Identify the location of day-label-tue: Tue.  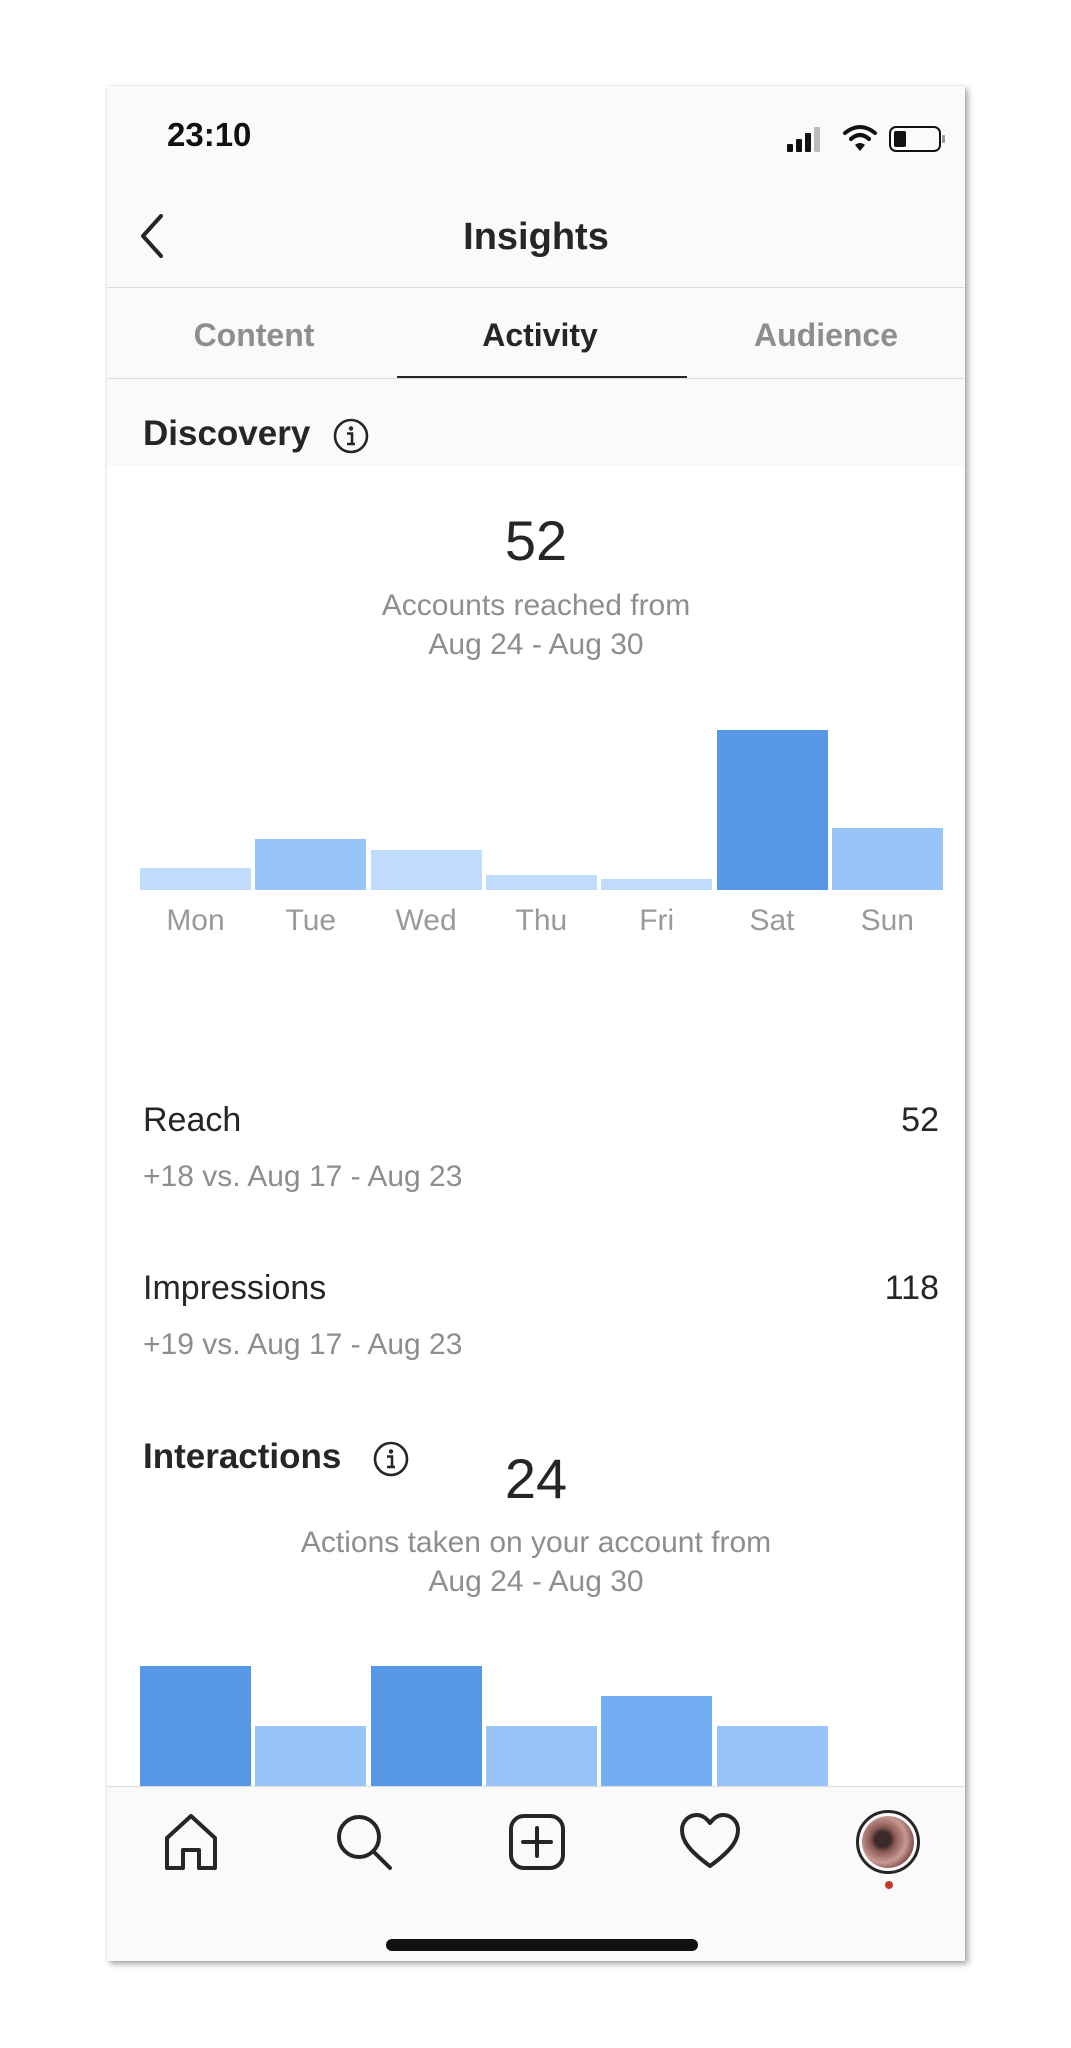
(311, 920).